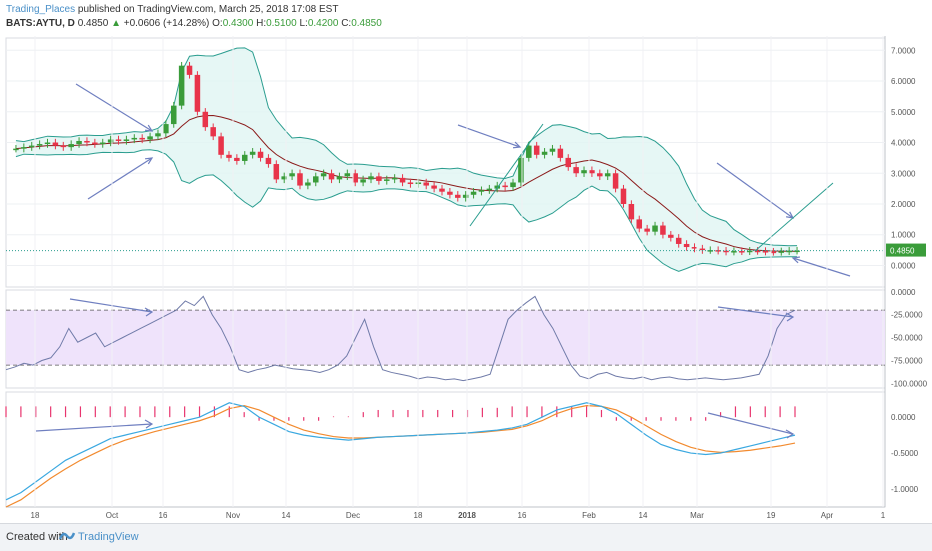 The width and height of the screenshot is (932, 551). Describe the element at coordinates (467, 515) in the screenshot. I see `time-tick-label: 2018` at that location.